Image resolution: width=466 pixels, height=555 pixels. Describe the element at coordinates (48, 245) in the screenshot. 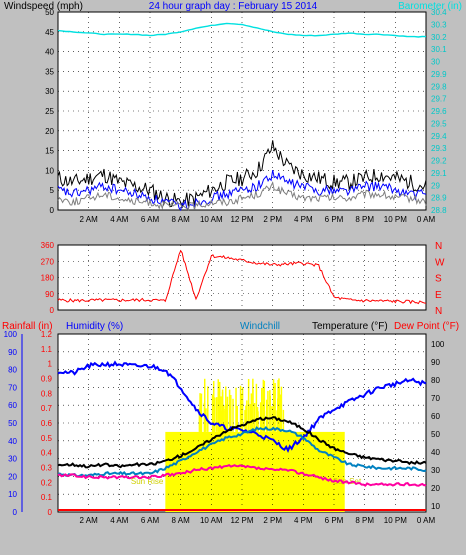

I see `y-tick-label: 360` at that location.